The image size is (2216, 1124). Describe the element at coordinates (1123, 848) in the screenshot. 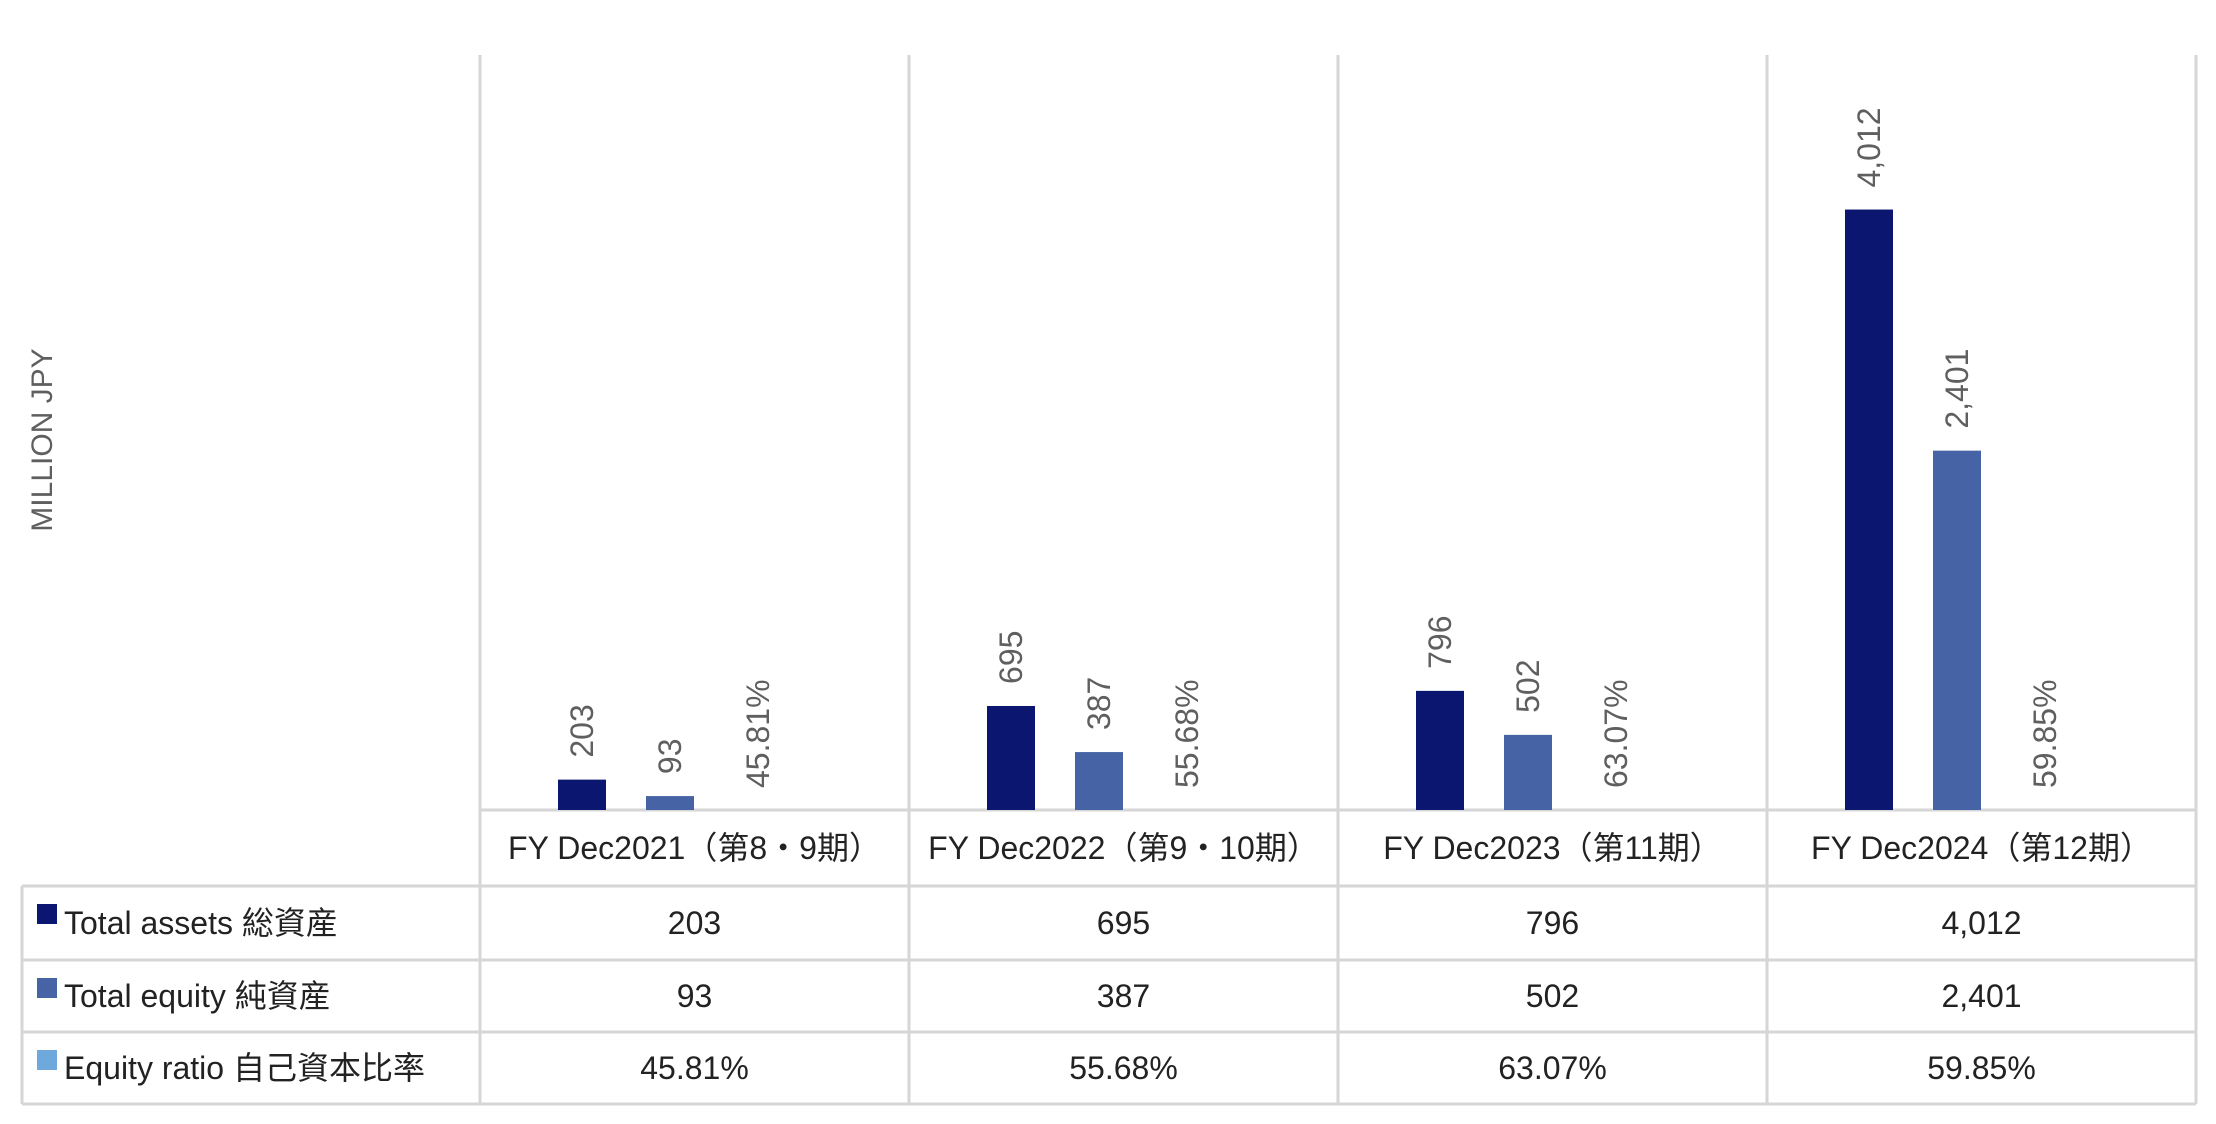

I see `category-label: FY Dec2022（第9・10期）` at that location.